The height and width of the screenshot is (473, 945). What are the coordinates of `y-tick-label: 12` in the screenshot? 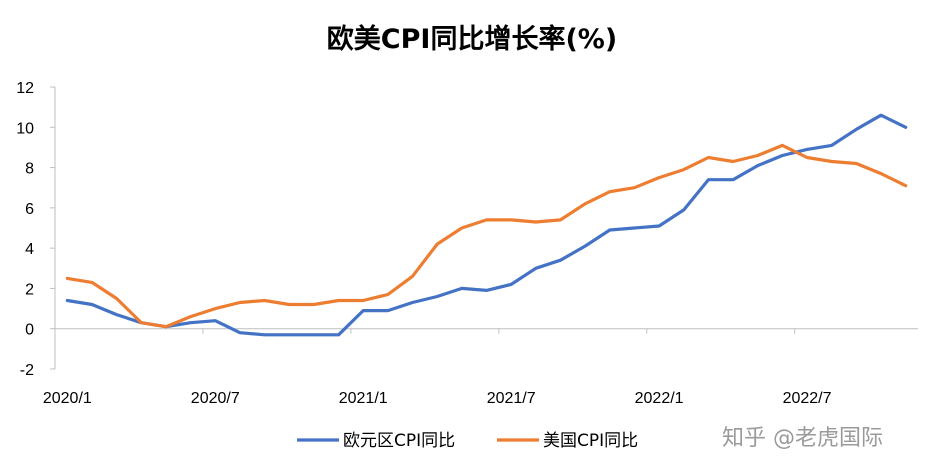 It's located at (25, 88).